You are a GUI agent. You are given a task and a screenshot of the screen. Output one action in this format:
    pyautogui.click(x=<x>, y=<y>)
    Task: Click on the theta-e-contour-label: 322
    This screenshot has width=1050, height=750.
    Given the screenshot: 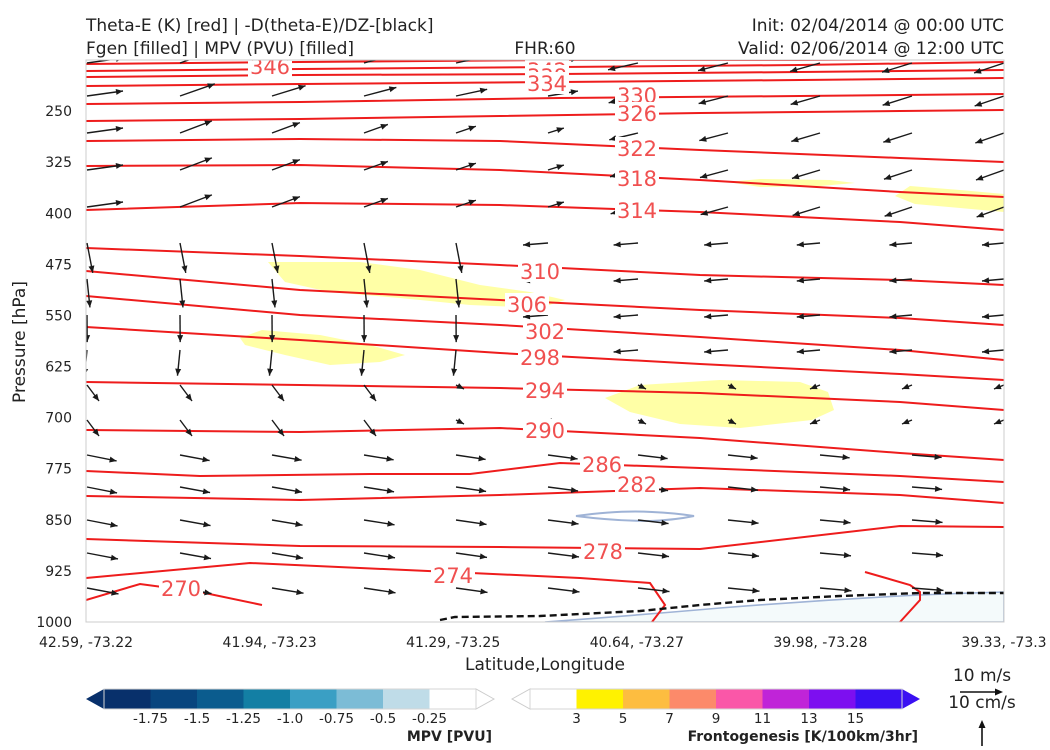 What is the action you would take?
    pyautogui.click(x=637, y=149)
    